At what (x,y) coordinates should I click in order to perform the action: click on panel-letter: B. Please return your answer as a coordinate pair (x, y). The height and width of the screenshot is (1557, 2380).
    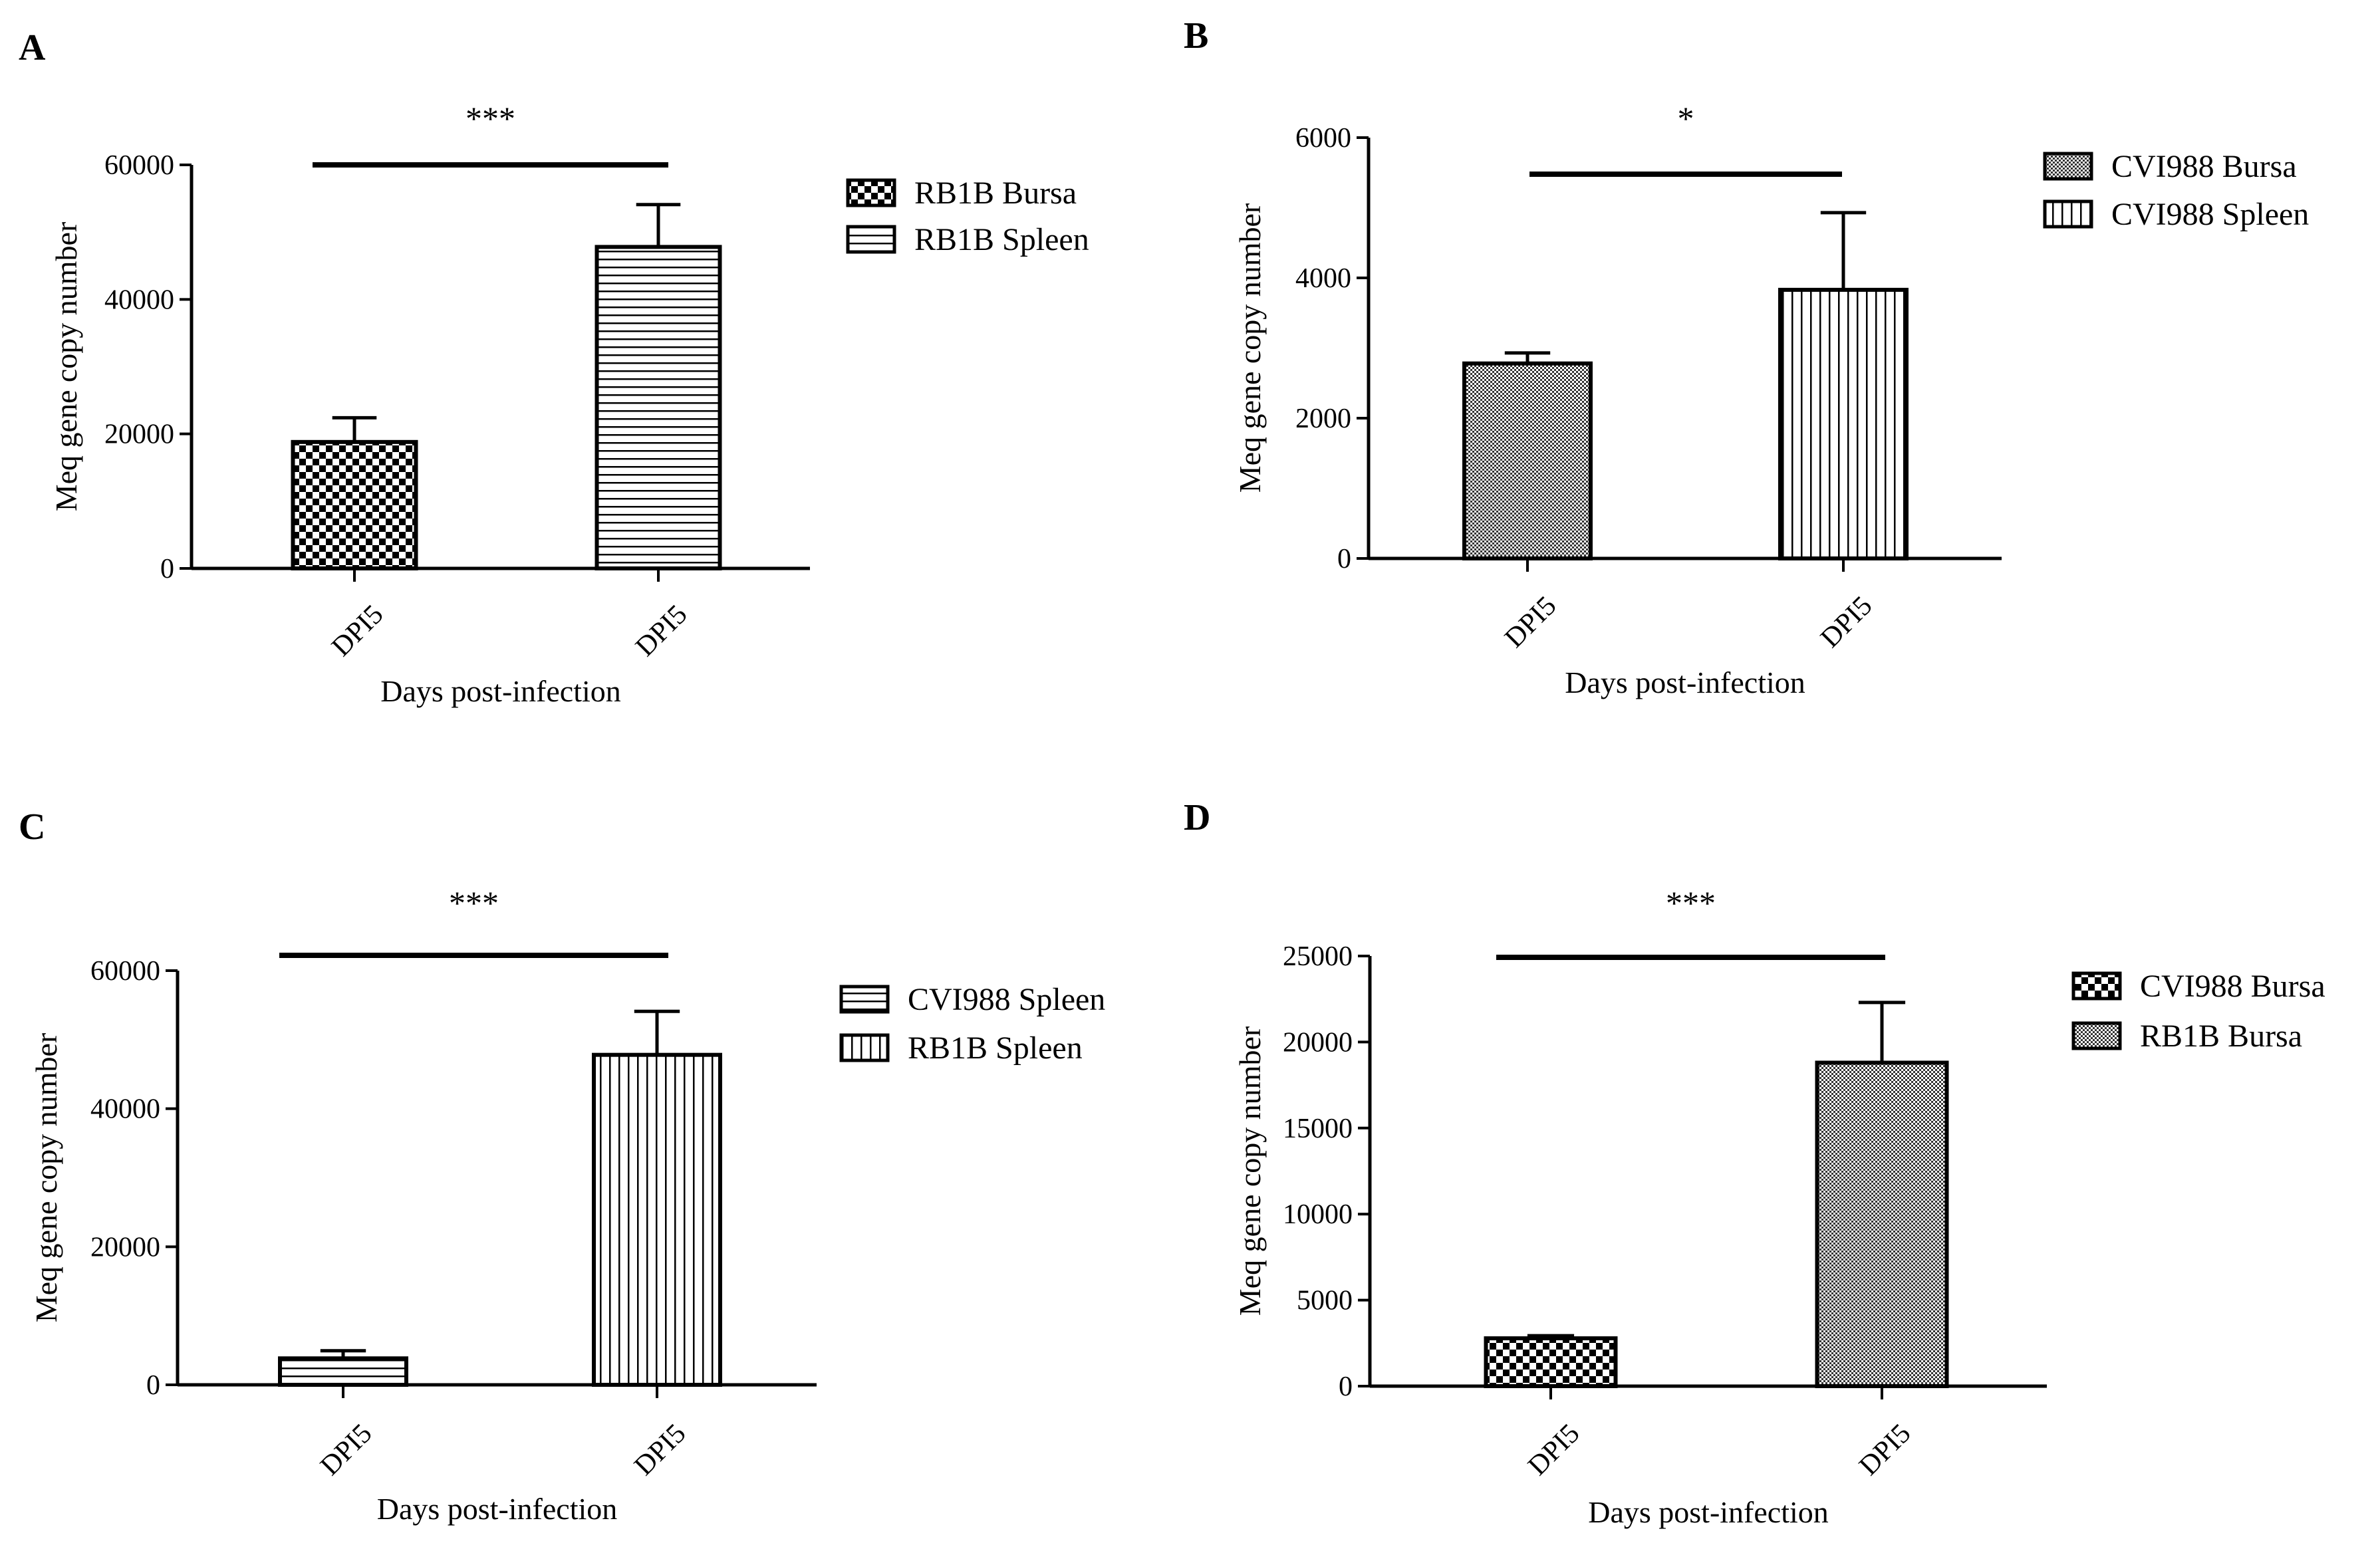
    Looking at the image, I should click on (1196, 36).